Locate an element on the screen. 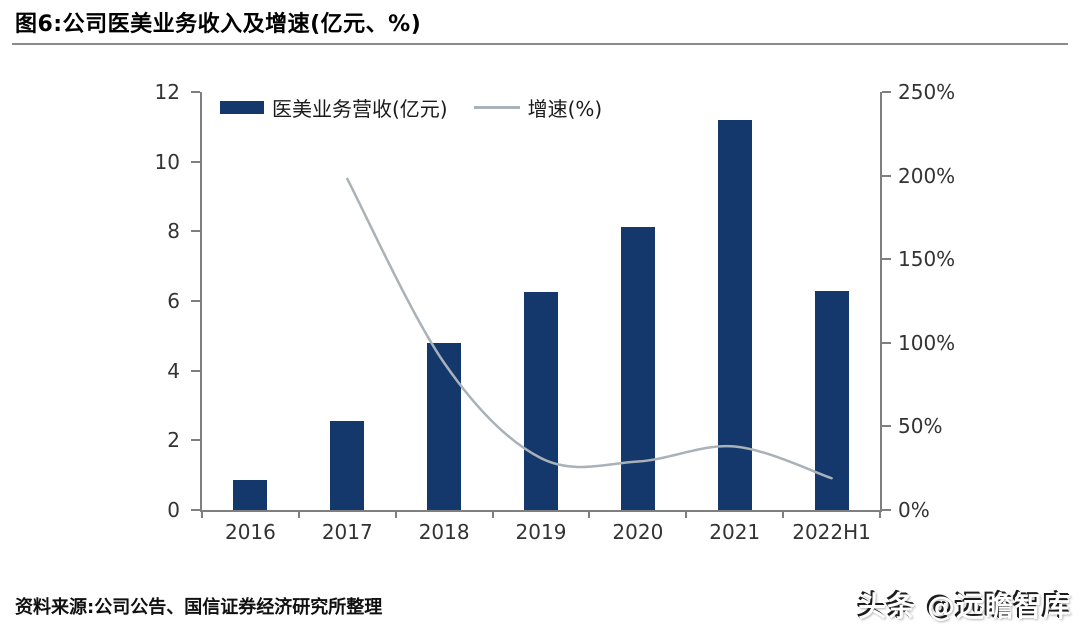  x-tick-label-2020: 2020 is located at coordinates (638, 532).